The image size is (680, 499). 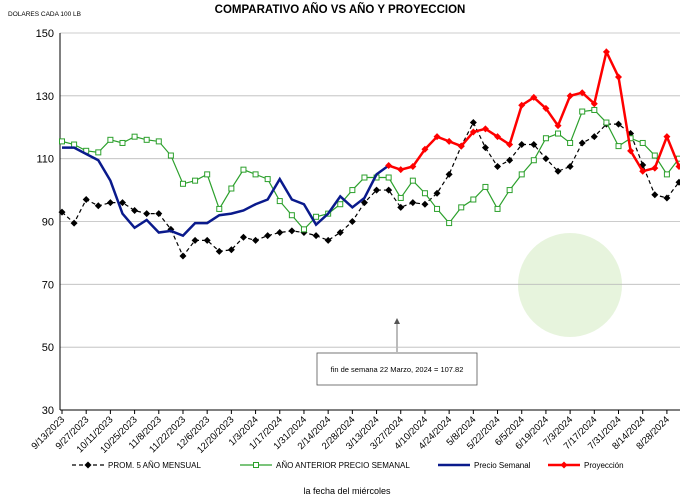 I want to click on annotation-arrowhead, so click(x=397, y=321).